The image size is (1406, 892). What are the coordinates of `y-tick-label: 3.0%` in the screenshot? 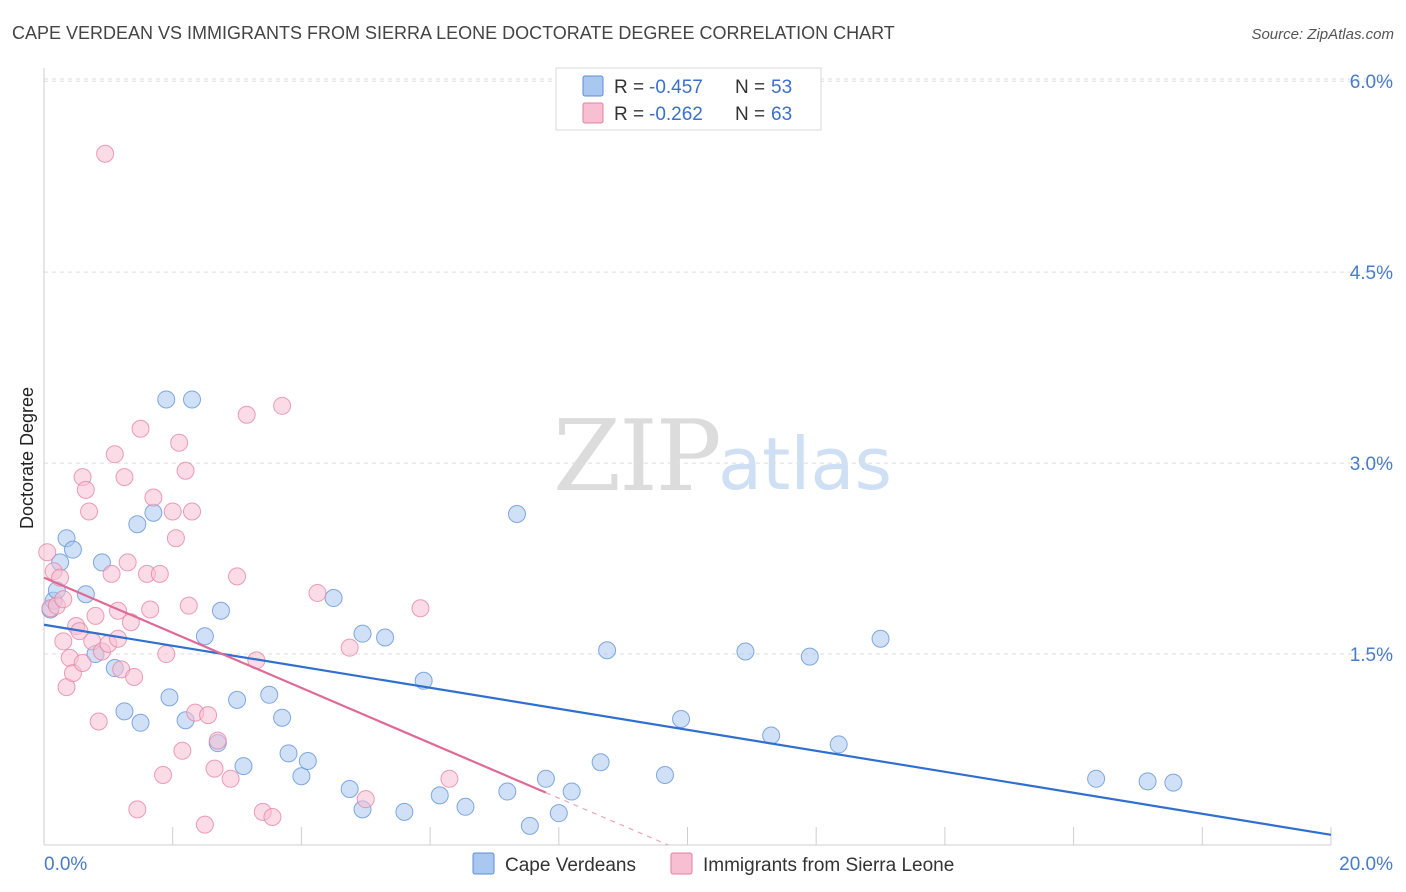 It's located at (1371, 464).